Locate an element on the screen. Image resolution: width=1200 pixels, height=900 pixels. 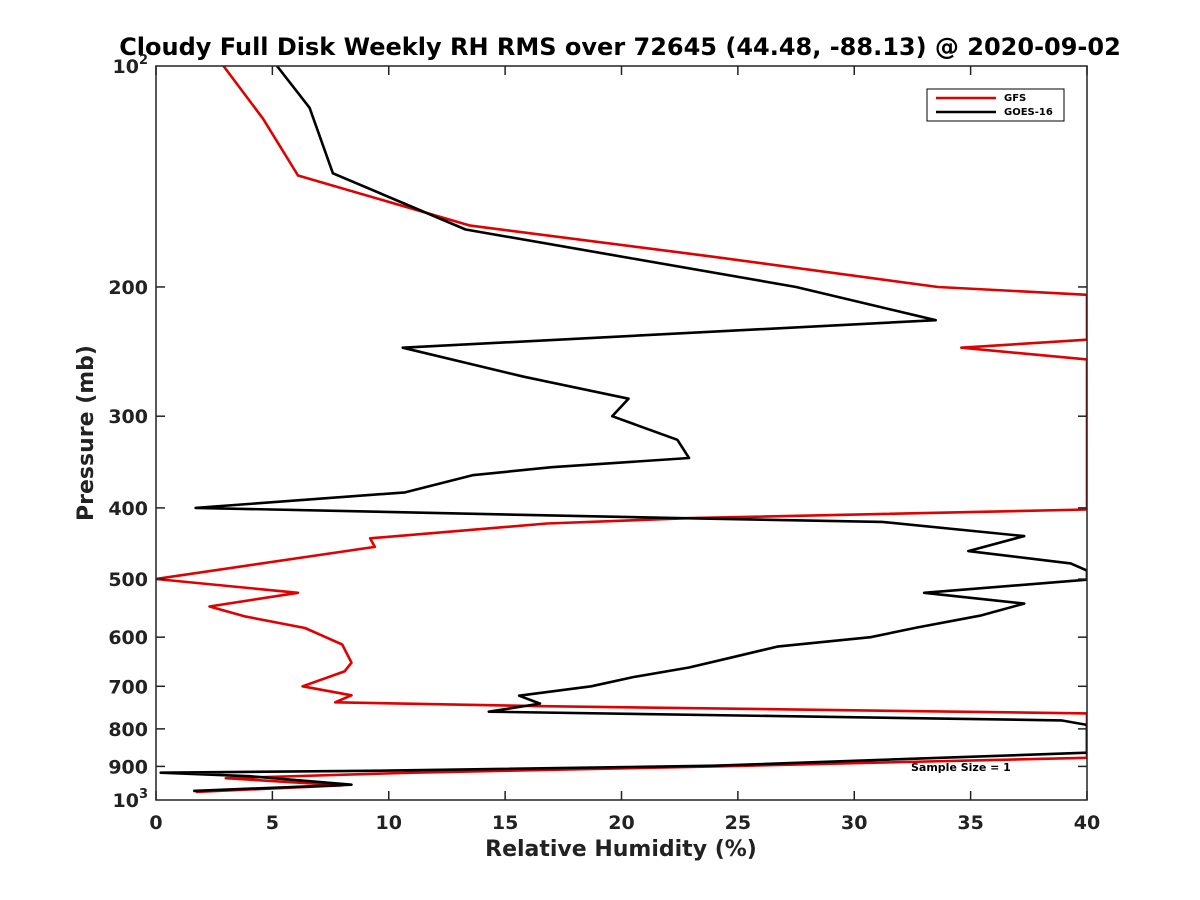
legend: GFS GOES-16 is located at coordinates (995, 105).